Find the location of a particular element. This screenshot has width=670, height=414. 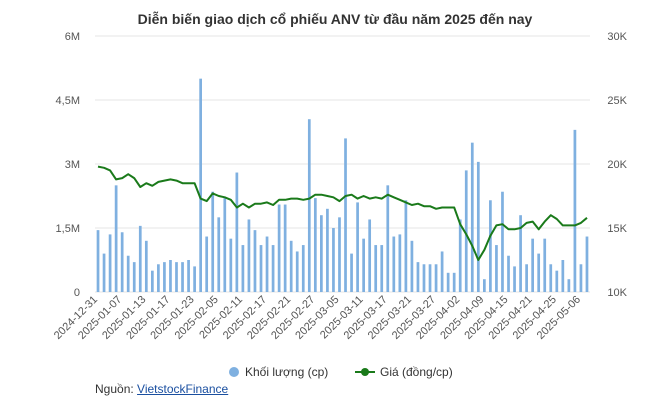

legend-price-label: Giá (đồng/cp) is located at coordinates (416, 372).